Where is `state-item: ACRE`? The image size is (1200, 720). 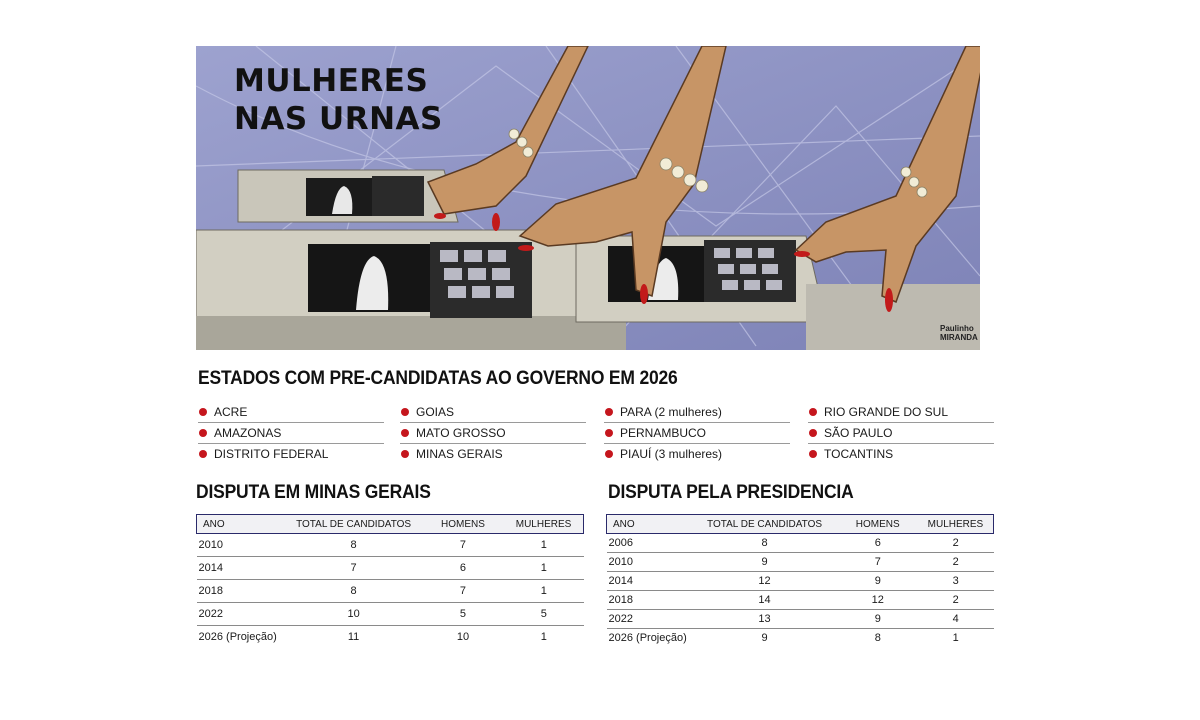
state-item: ACRE is located at coordinates (291, 412).